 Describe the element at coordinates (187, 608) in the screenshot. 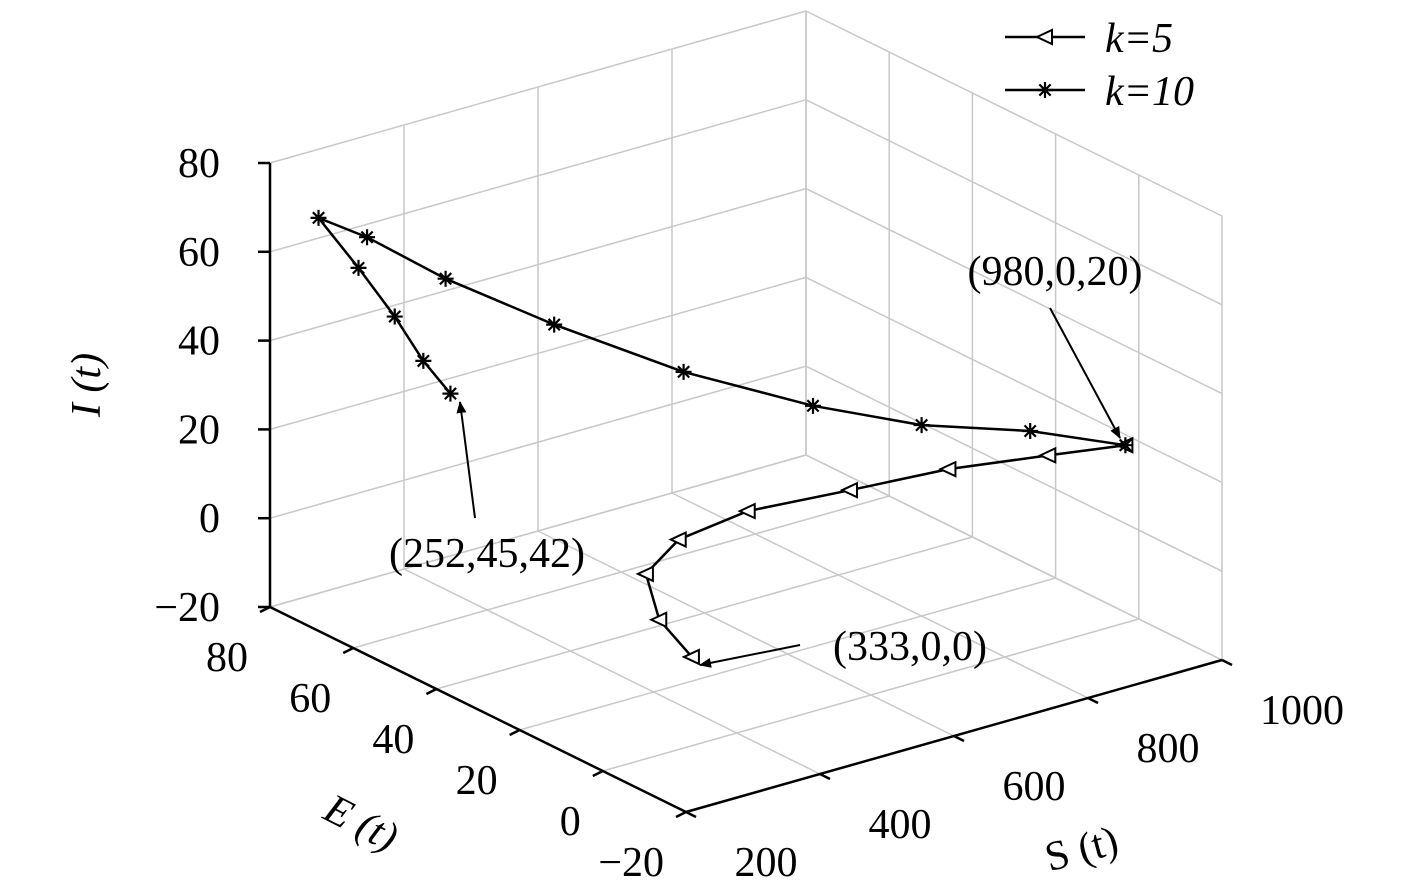

I see `z-tick-label: −20` at that location.